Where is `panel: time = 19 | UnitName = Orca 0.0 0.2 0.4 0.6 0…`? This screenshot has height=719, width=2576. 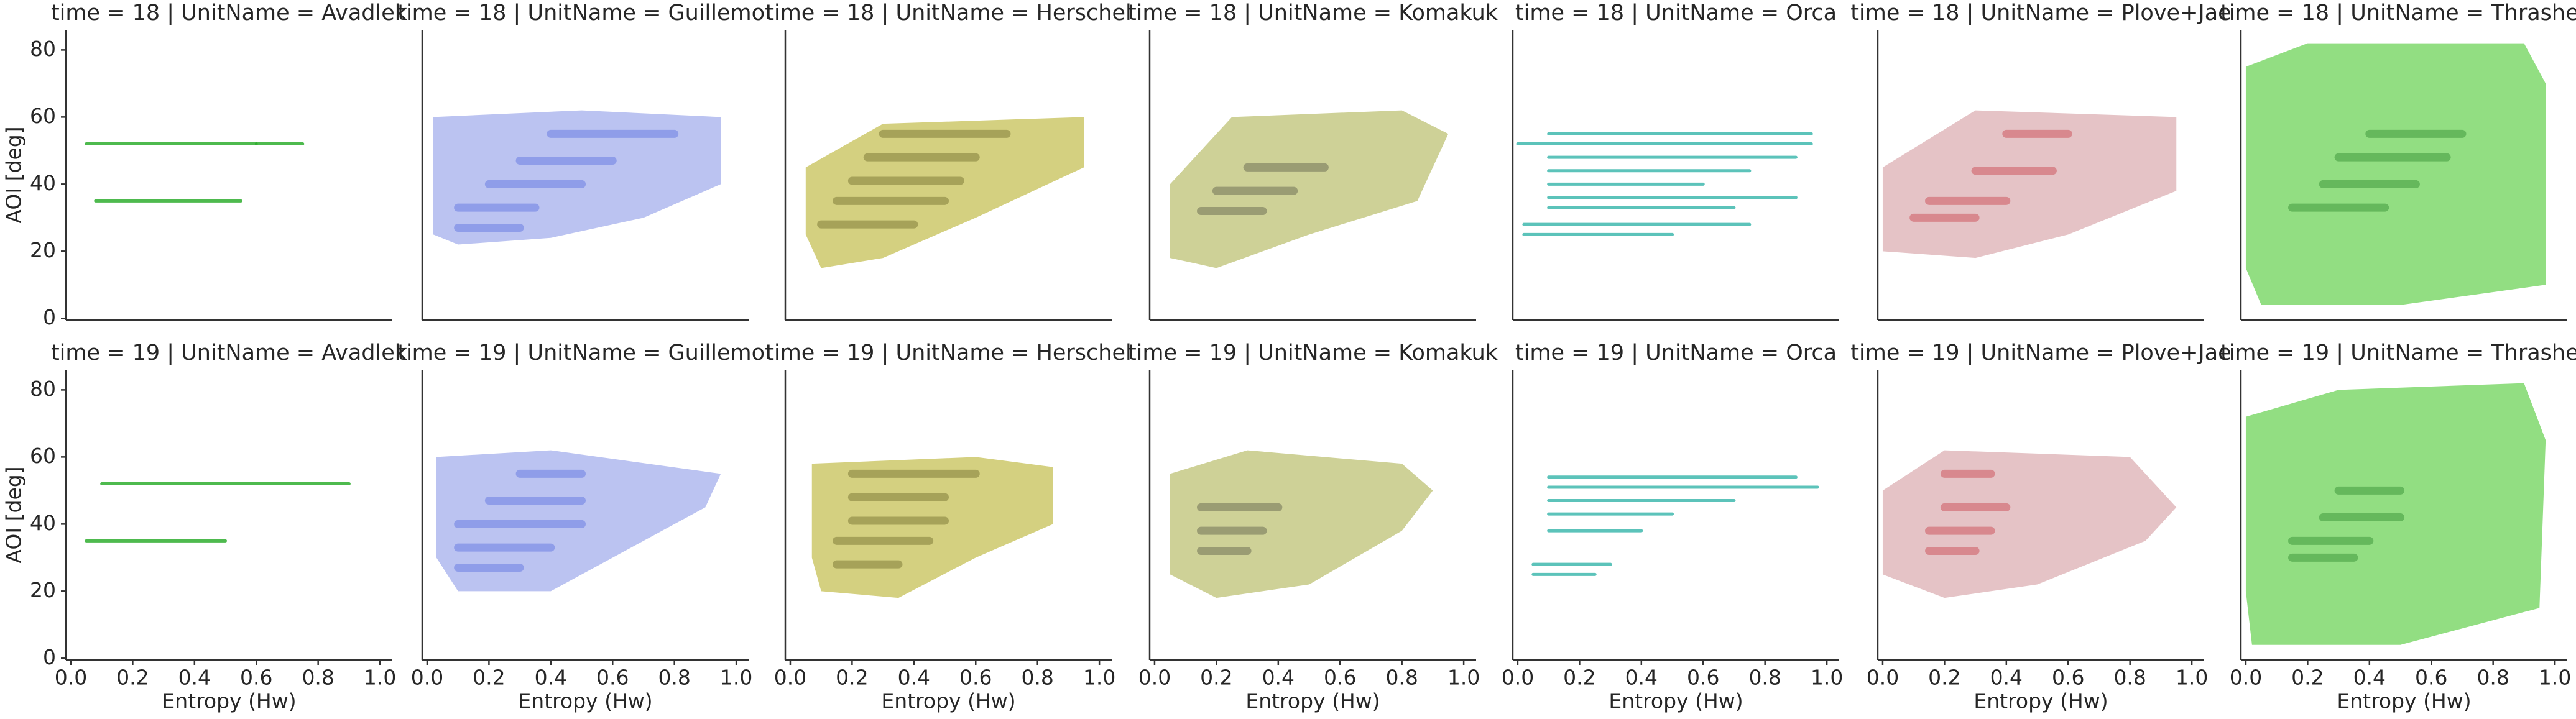
panel: time = 19 | UnitName = Orca 0.0 0.2 0.4 0.6 0… is located at coordinates (1673, 527).